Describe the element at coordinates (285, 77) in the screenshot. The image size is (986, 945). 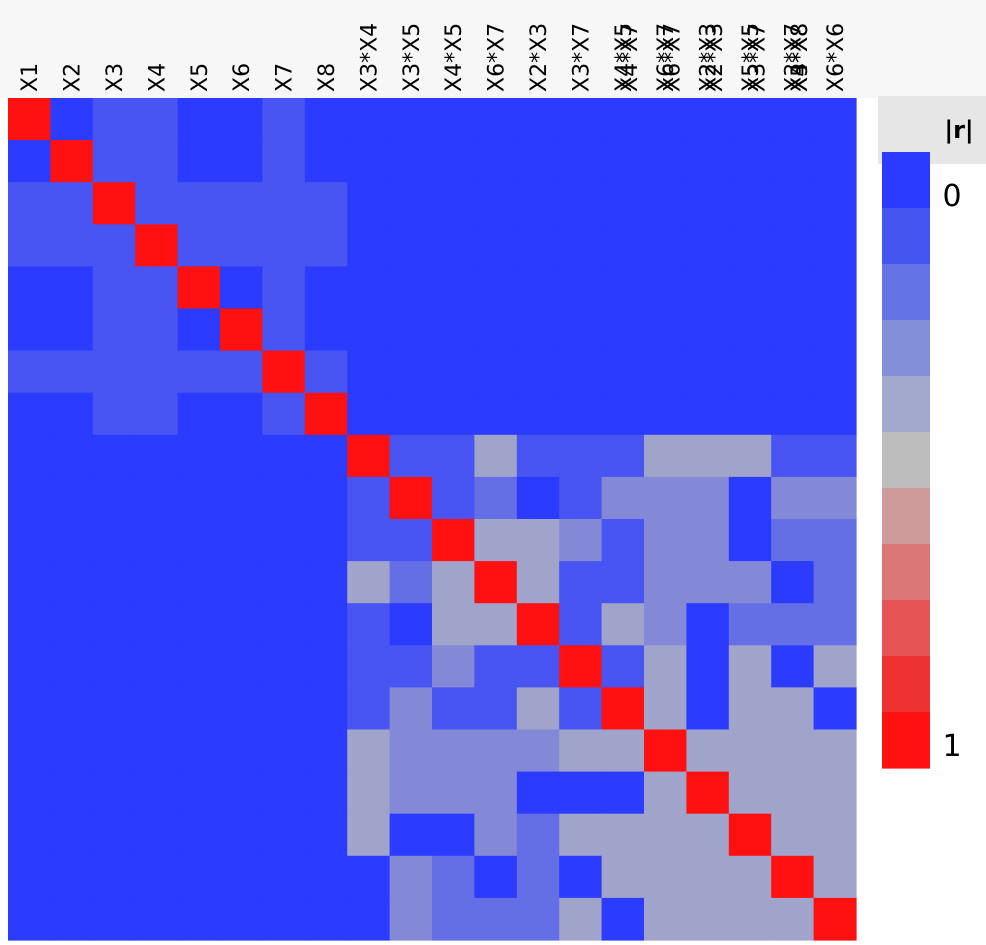
I see `column-tick-label: X7` at that location.